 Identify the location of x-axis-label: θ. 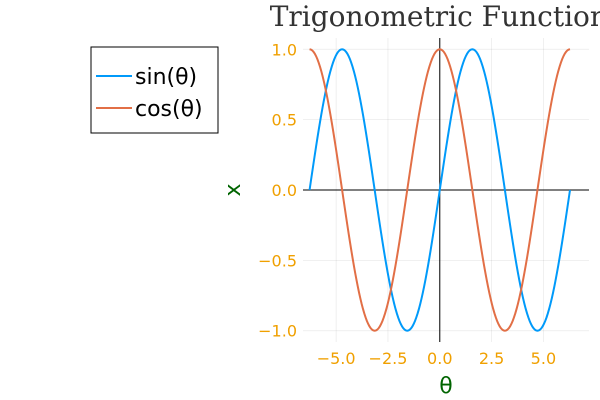
(445, 386).